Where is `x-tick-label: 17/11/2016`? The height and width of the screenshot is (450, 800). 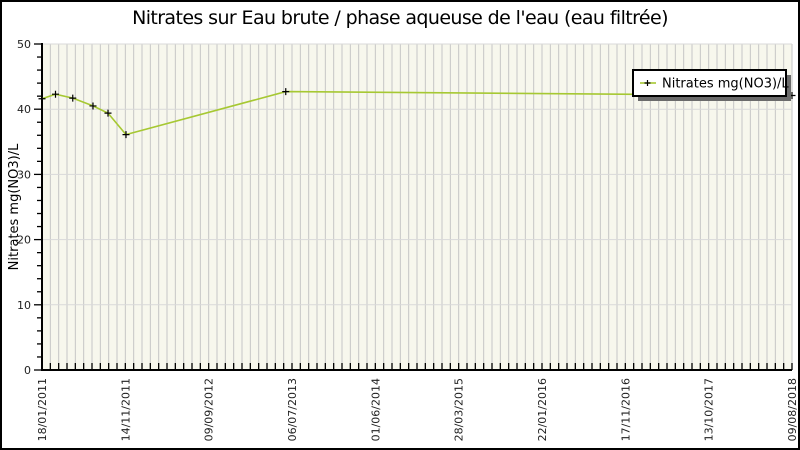 x-tick-label: 17/11/2016 is located at coordinates (625, 409).